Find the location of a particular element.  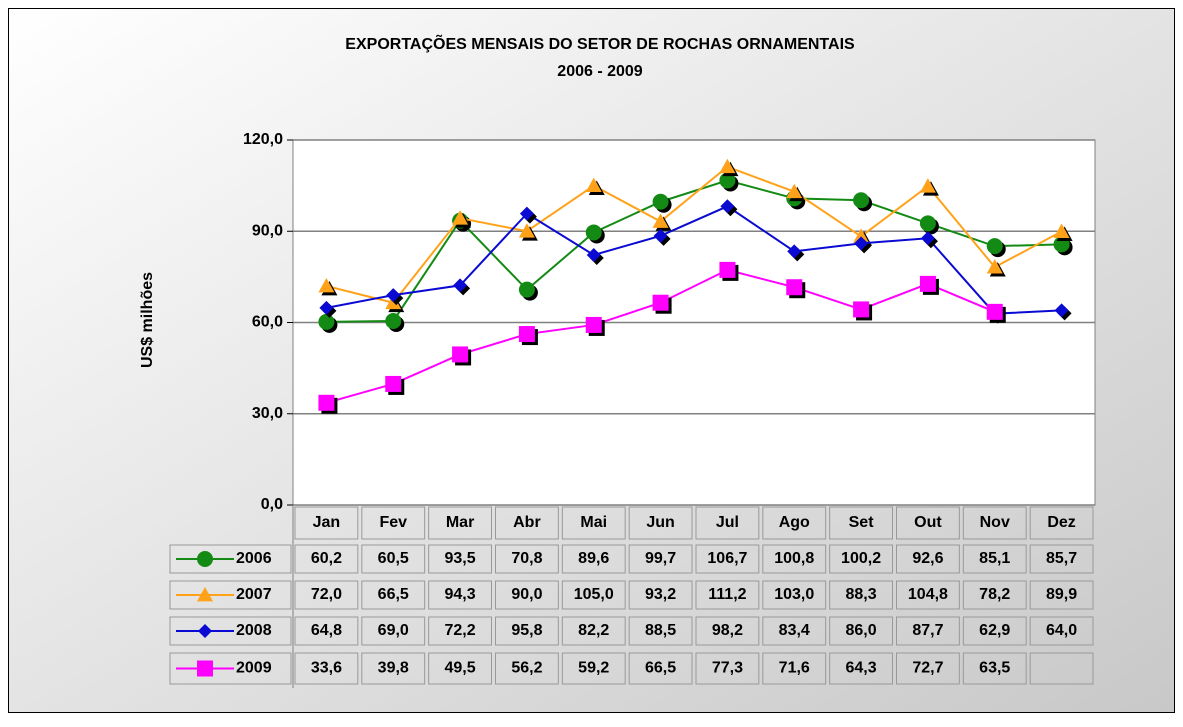

table-value: 100,2 is located at coordinates (861, 558).